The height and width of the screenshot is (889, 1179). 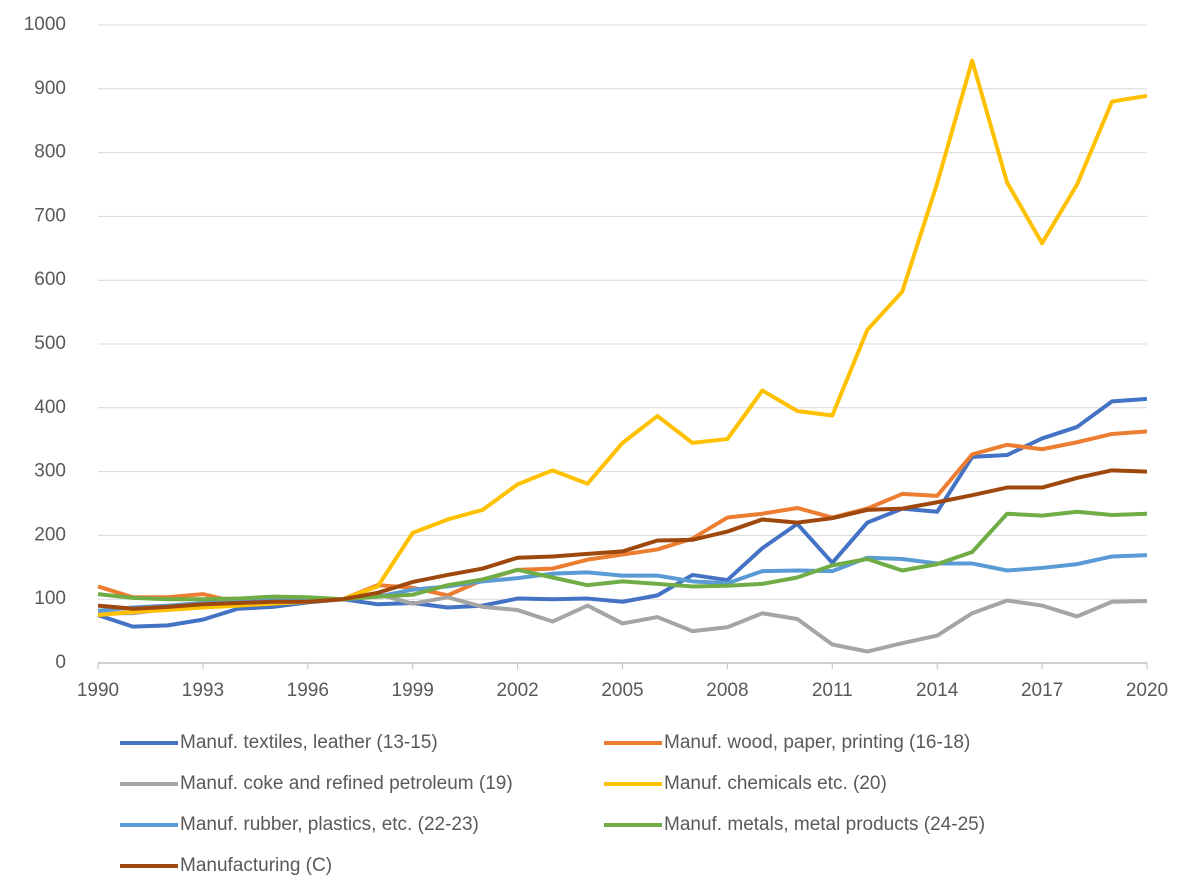 I want to click on x-tick-label: 2017, so click(x=1042, y=690).